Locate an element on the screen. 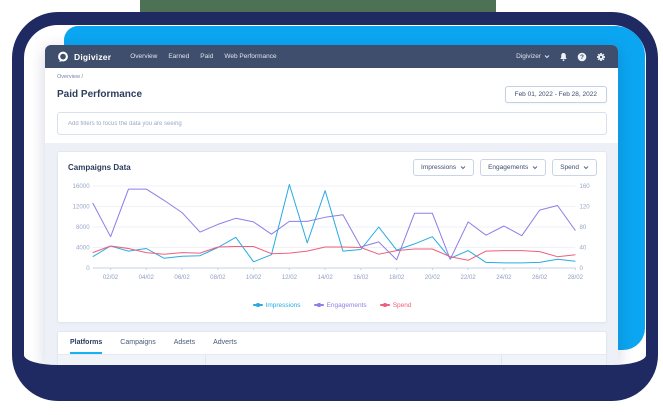 Image resolution: width=663 pixels, height=415 pixels. x-axis-tick-label: 24/02 is located at coordinates (504, 278).